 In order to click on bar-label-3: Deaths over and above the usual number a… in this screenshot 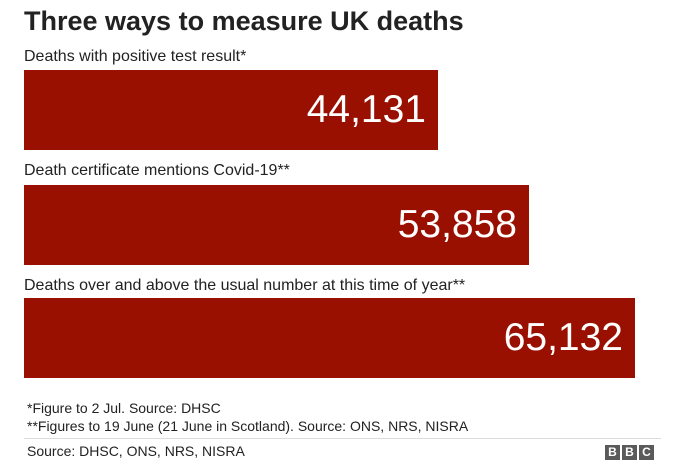, I will do `click(245, 285)`.